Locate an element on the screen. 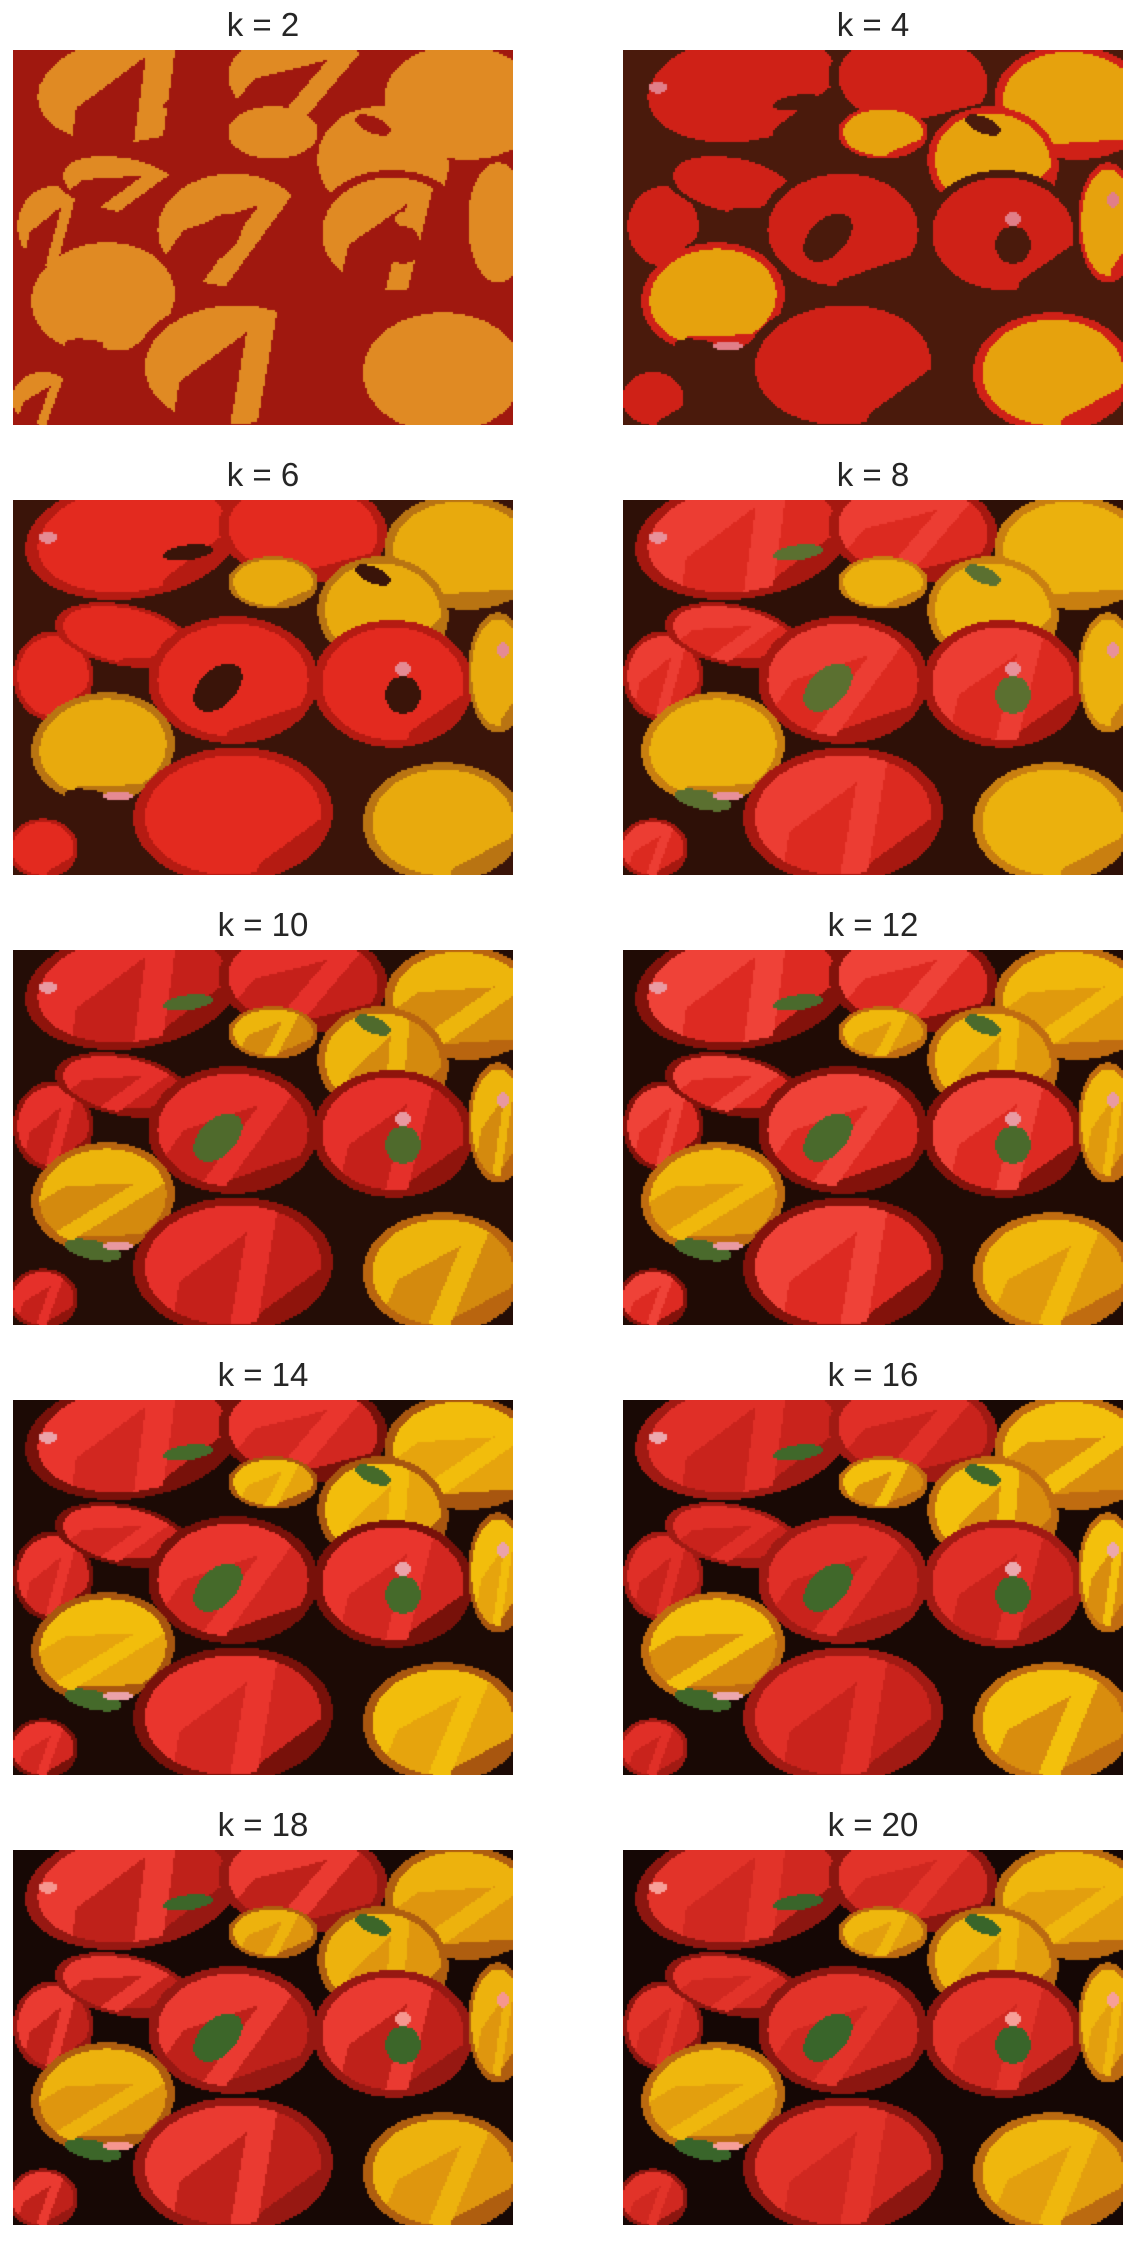 The height and width of the screenshot is (2250, 1137). panel-k6: k = 6 is located at coordinates (263, 675).